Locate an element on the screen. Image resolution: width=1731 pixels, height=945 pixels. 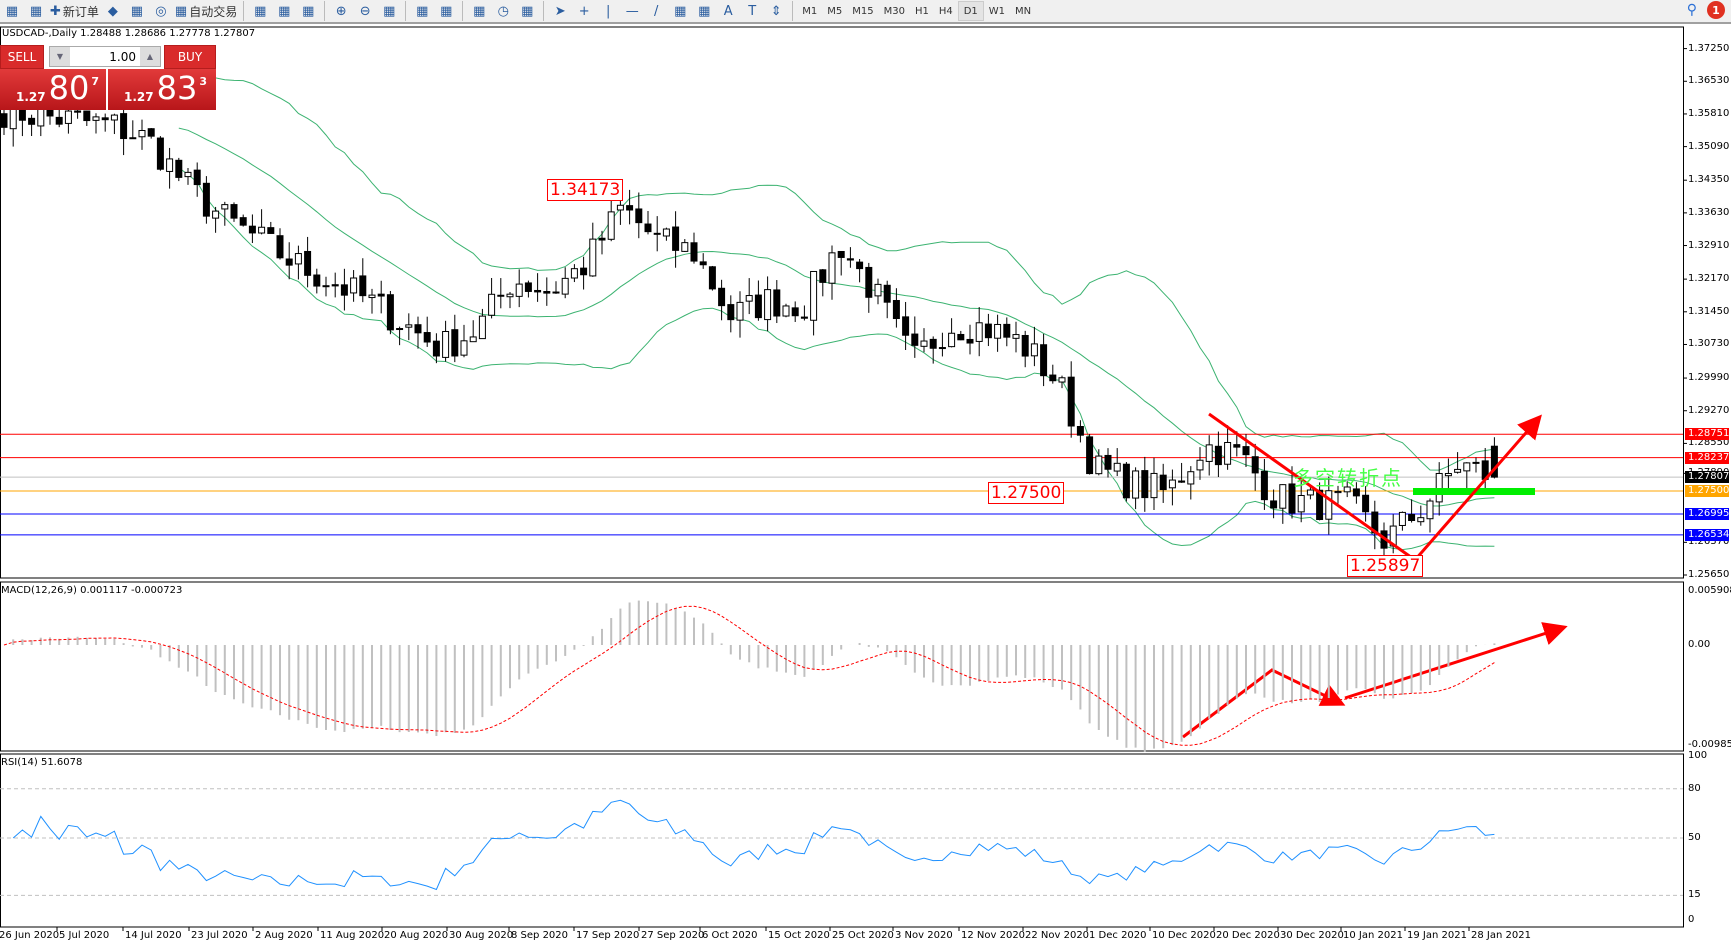
zoom-in-button: ⊕ is located at coordinates (341, 11).